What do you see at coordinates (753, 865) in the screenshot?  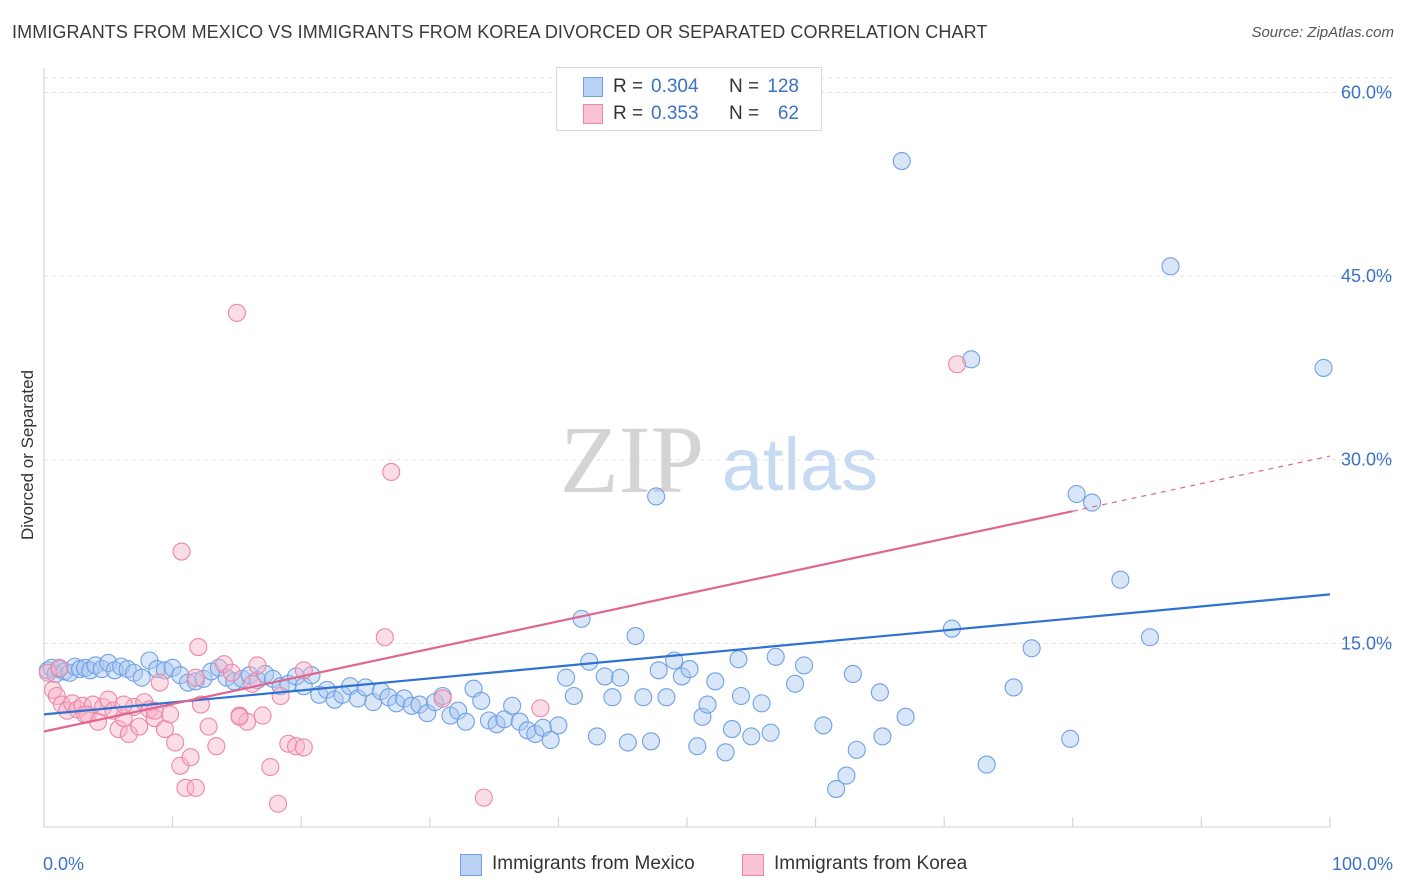 I see `bottom-legend-swatch-korea` at bounding box center [753, 865].